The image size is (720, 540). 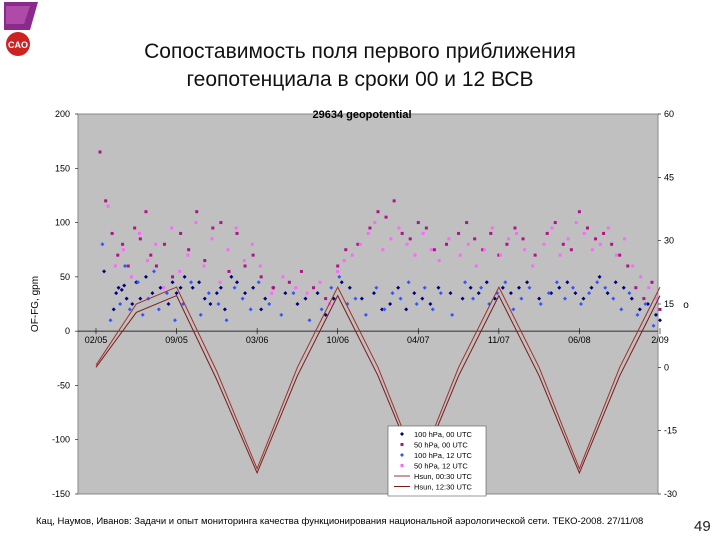 I want to click on chart-title: 29634 geopotential, so click(x=361, y=115).